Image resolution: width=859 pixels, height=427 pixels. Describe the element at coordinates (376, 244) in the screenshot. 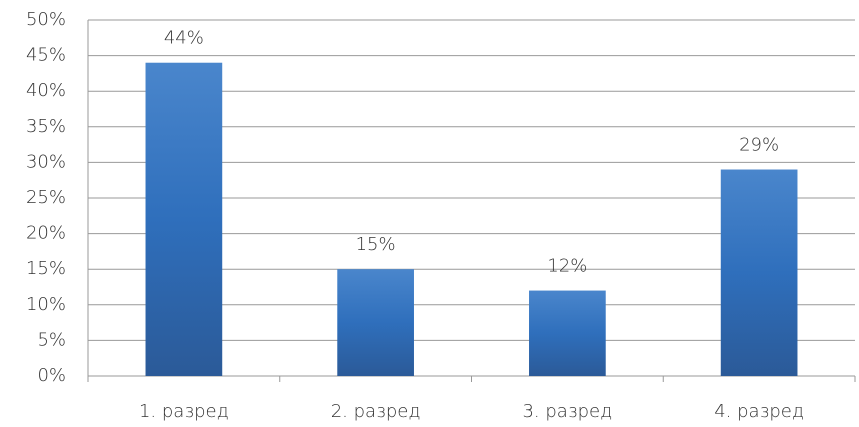

I see `data-label: 15%` at that location.